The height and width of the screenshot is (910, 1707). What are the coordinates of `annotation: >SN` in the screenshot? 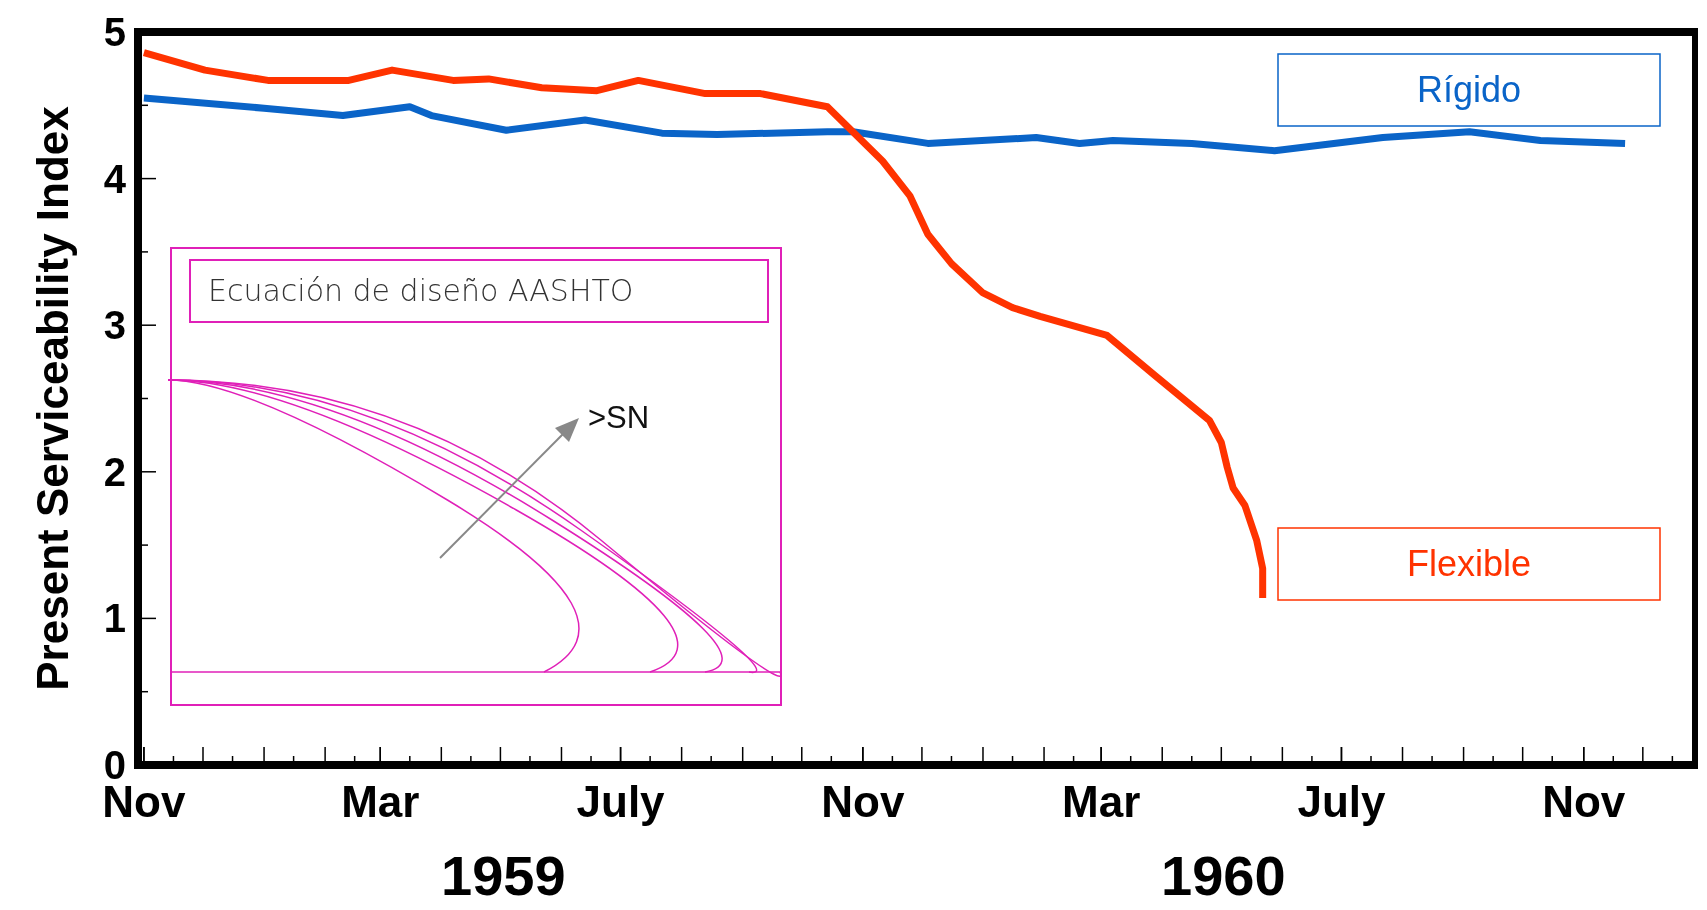 It's located at (619, 417).